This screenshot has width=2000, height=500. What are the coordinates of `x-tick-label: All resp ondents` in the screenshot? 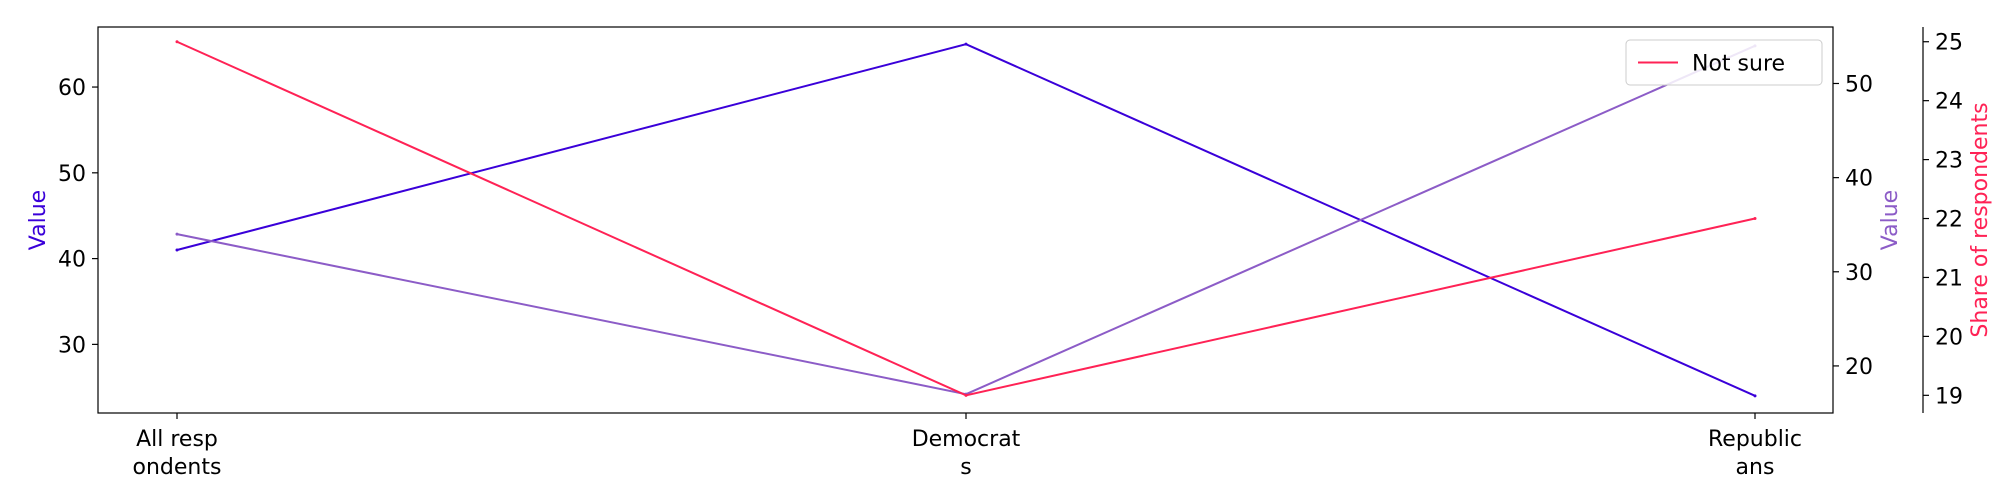 It's located at (177, 453).